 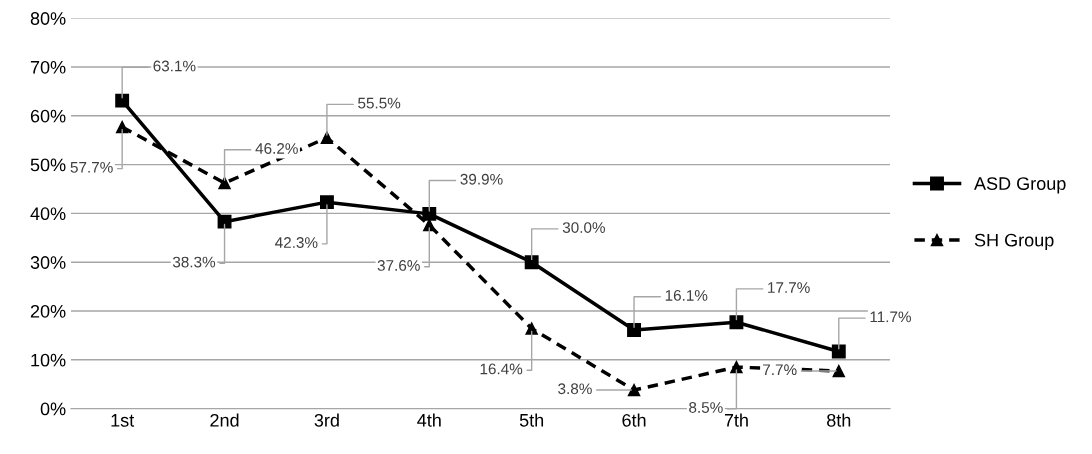 What do you see at coordinates (48, 360) in the screenshot?
I see `y-tick-label: 10%` at bounding box center [48, 360].